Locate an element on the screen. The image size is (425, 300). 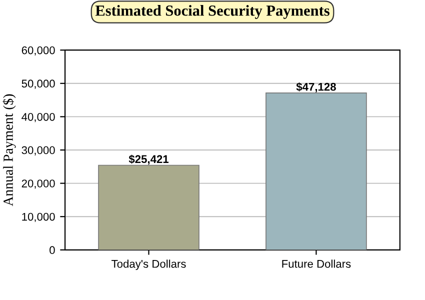
y-tick-label: 10,000 is located at coordinates (38, 217).